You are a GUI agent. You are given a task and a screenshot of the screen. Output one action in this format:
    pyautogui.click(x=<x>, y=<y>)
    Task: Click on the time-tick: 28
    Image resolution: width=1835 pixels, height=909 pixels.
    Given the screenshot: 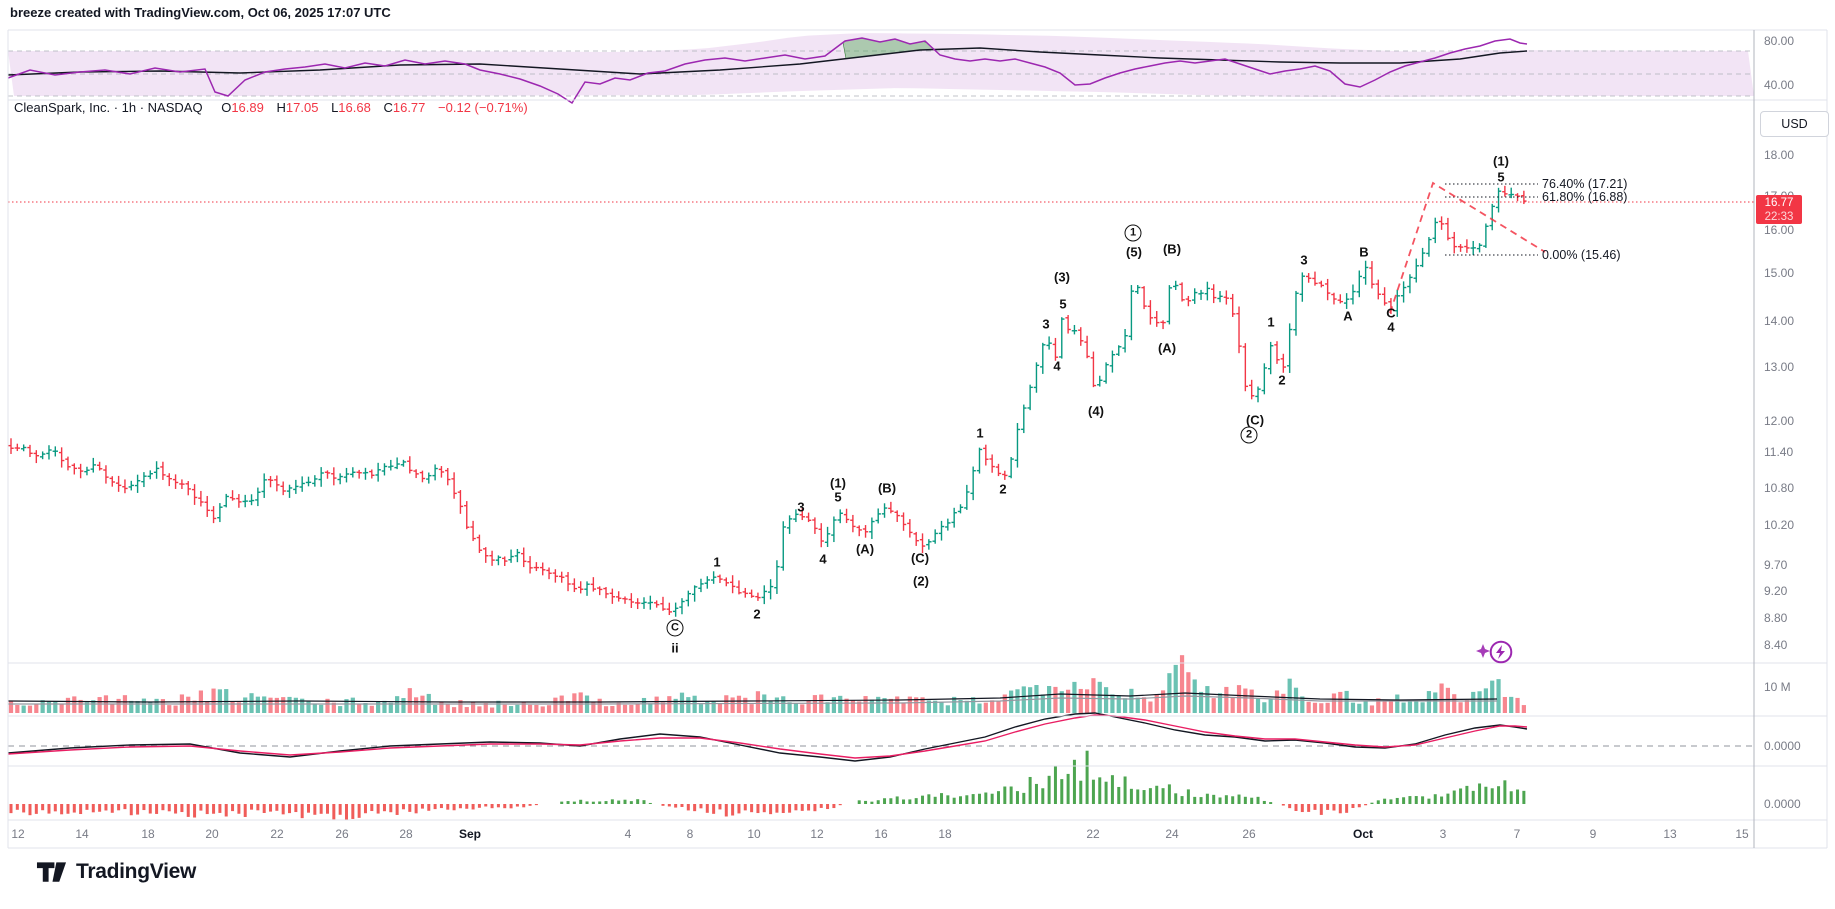 What is the action you would take?
    pyautogui.click(x=406, y=834)
    